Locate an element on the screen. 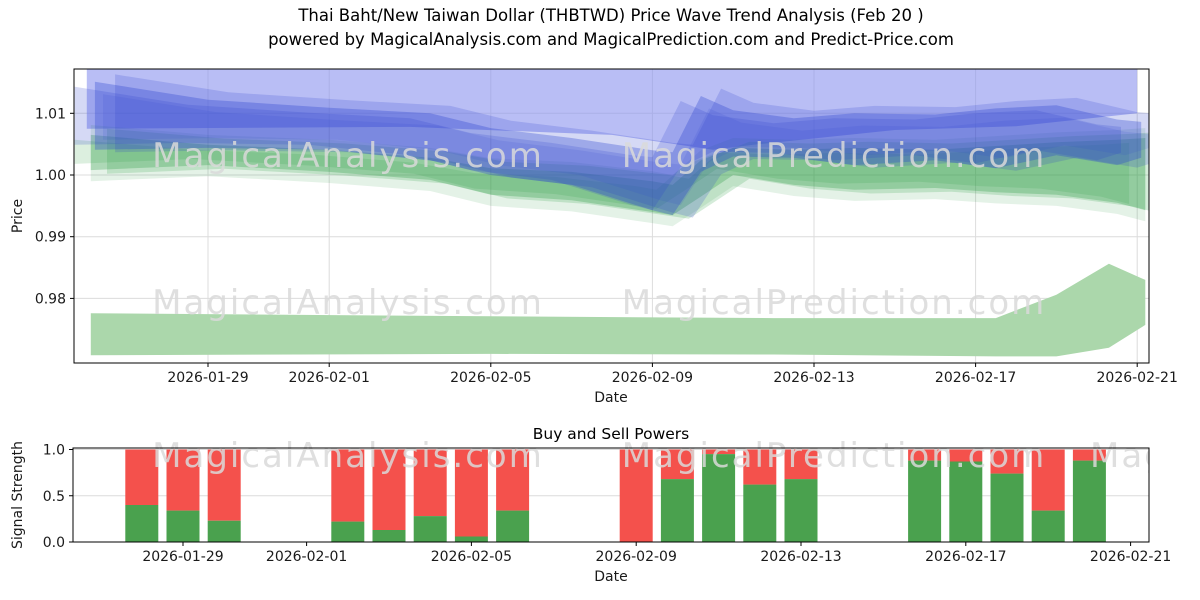 This screenshot has width=1200, height=600. y-tick-label: 0.0 is located at coordinates (54, 543).